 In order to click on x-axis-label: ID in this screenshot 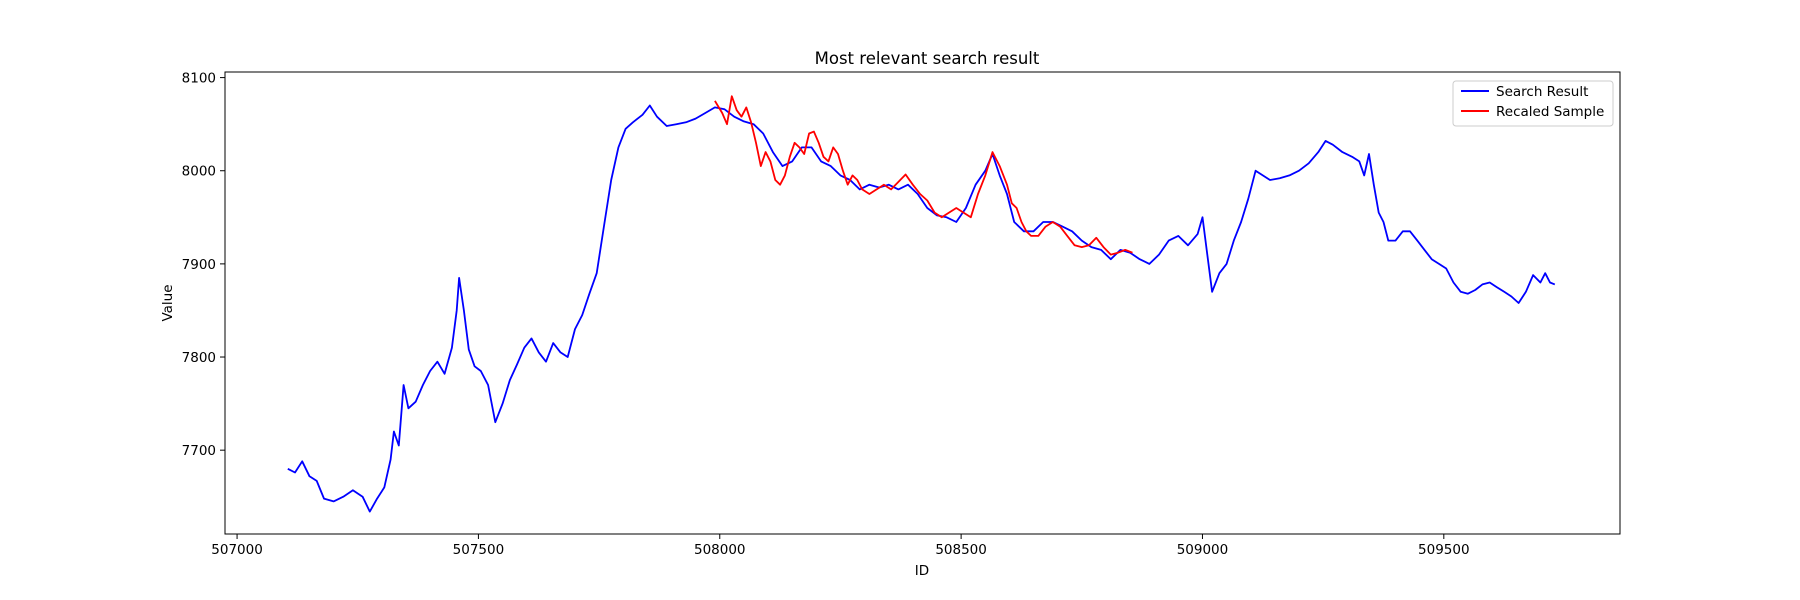, I will do `click(922, 571)`.